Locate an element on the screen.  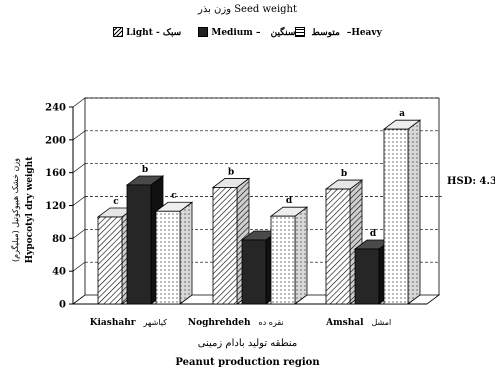
legend-item-medium: Medium – متوسط is located at coordinates (269, 32).